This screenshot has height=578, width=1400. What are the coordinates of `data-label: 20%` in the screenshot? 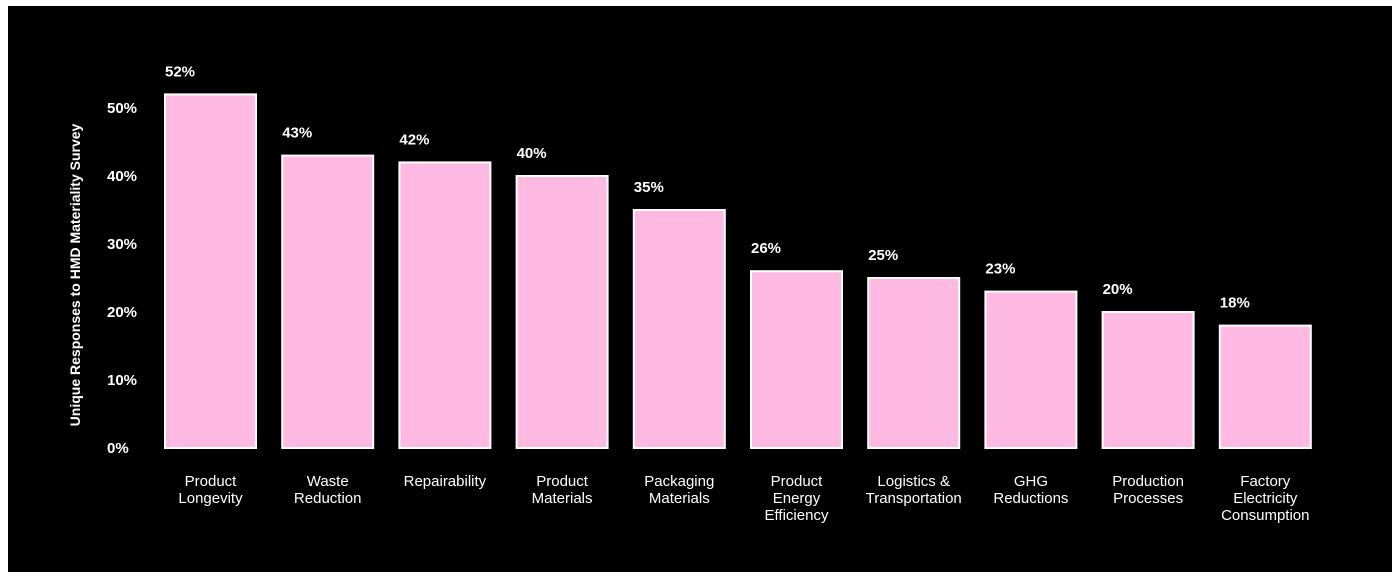 It's located at (1118, 289).